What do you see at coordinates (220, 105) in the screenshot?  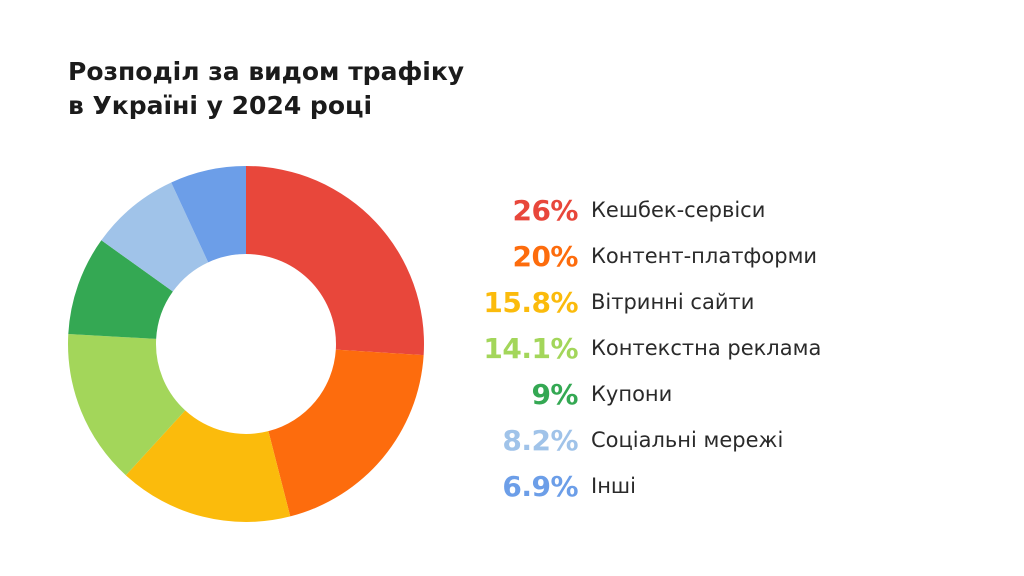 I see `chart-title-line-2: в Україні у 2024 році` at bounding box center [220, 105].